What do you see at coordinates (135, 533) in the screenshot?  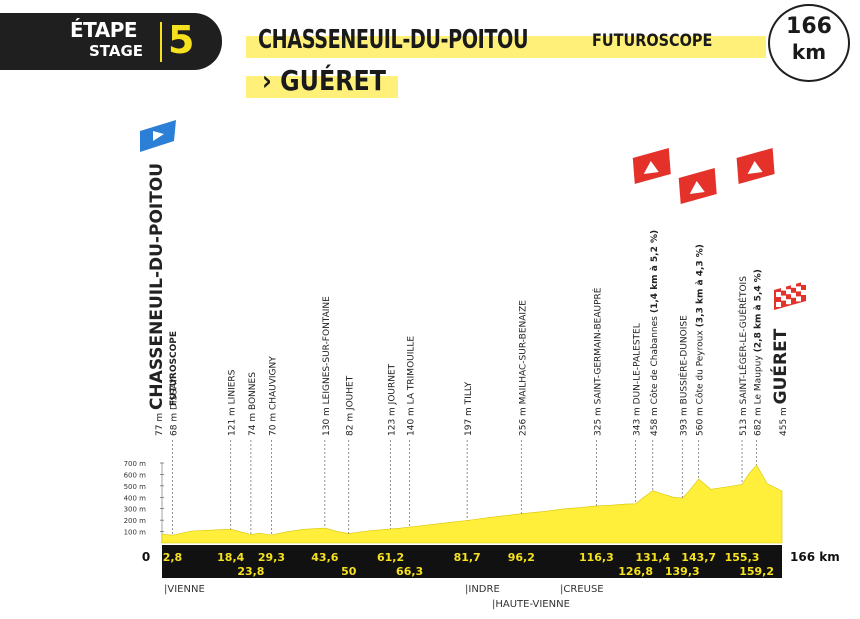 I see `y-tick-label: 100 m` at bounding box center [135, 533].